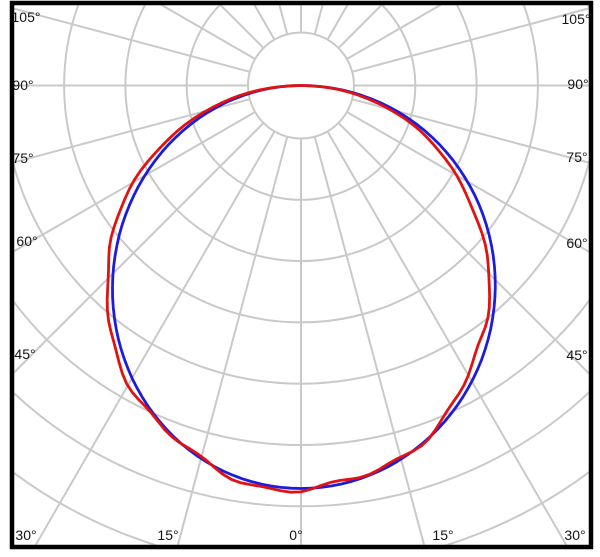 The width and height of the screenshot is (600, 557). I want to click on bottom-angle-label-30-right: 30°, so click(575, 535).